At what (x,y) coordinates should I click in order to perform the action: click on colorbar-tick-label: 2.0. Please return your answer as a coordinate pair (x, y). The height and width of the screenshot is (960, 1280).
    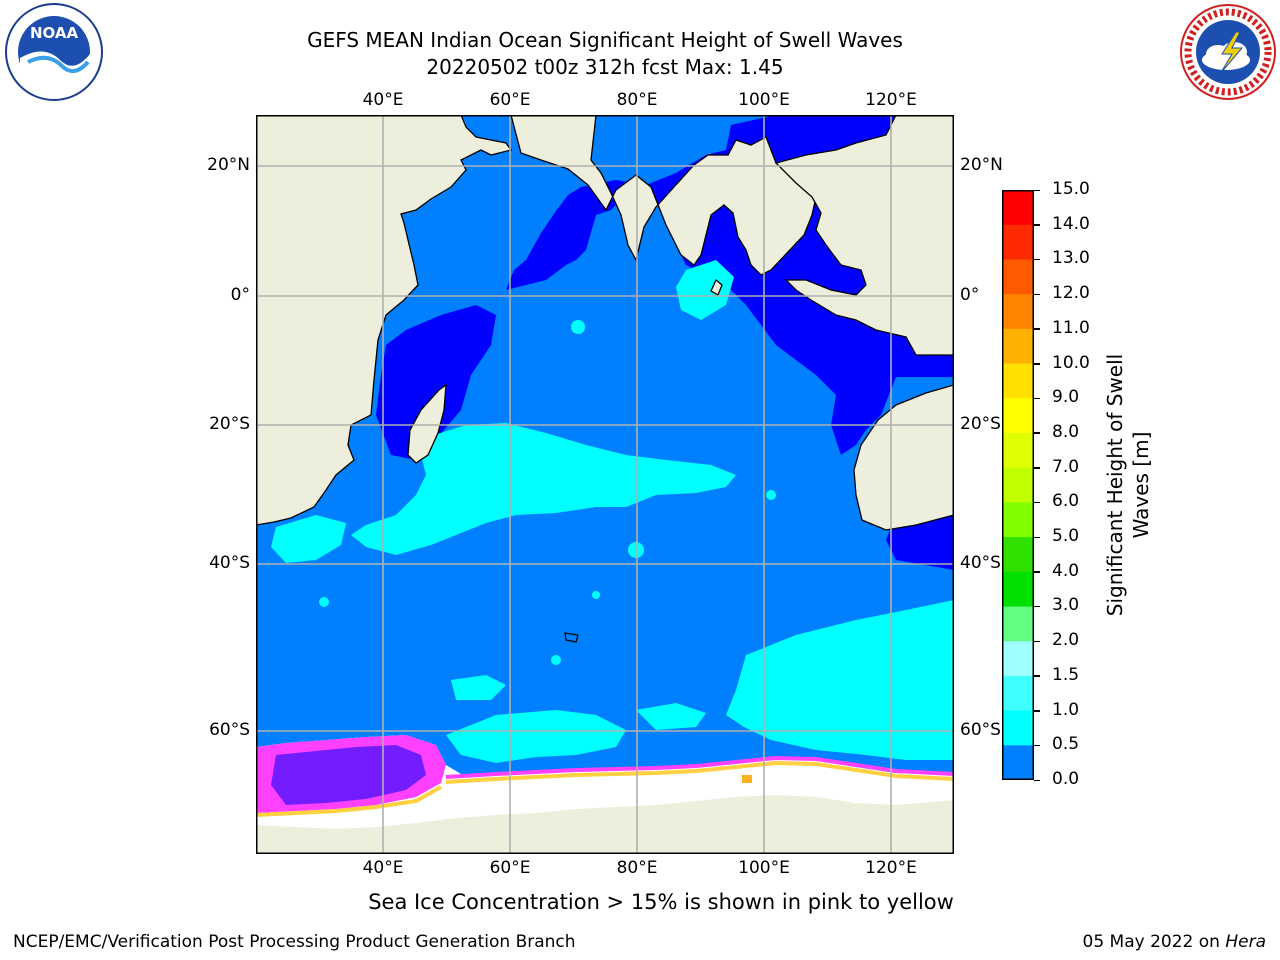
    Looking at the image, I should click on (1066, 640).